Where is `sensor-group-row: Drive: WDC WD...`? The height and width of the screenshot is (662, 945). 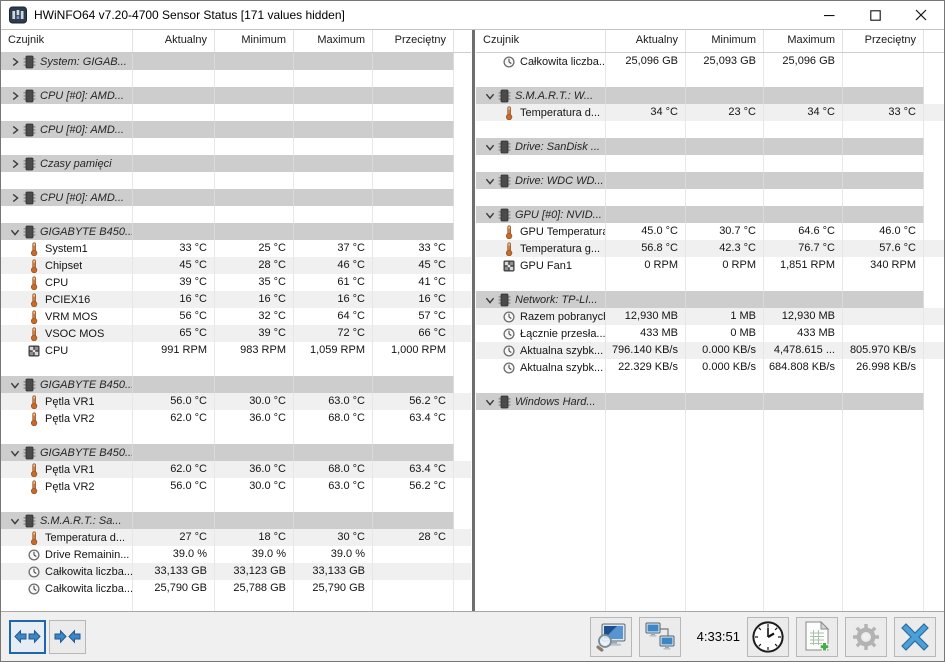 sensor-group-row: Drive: WDC WD... is located at coordinates (710, 180).